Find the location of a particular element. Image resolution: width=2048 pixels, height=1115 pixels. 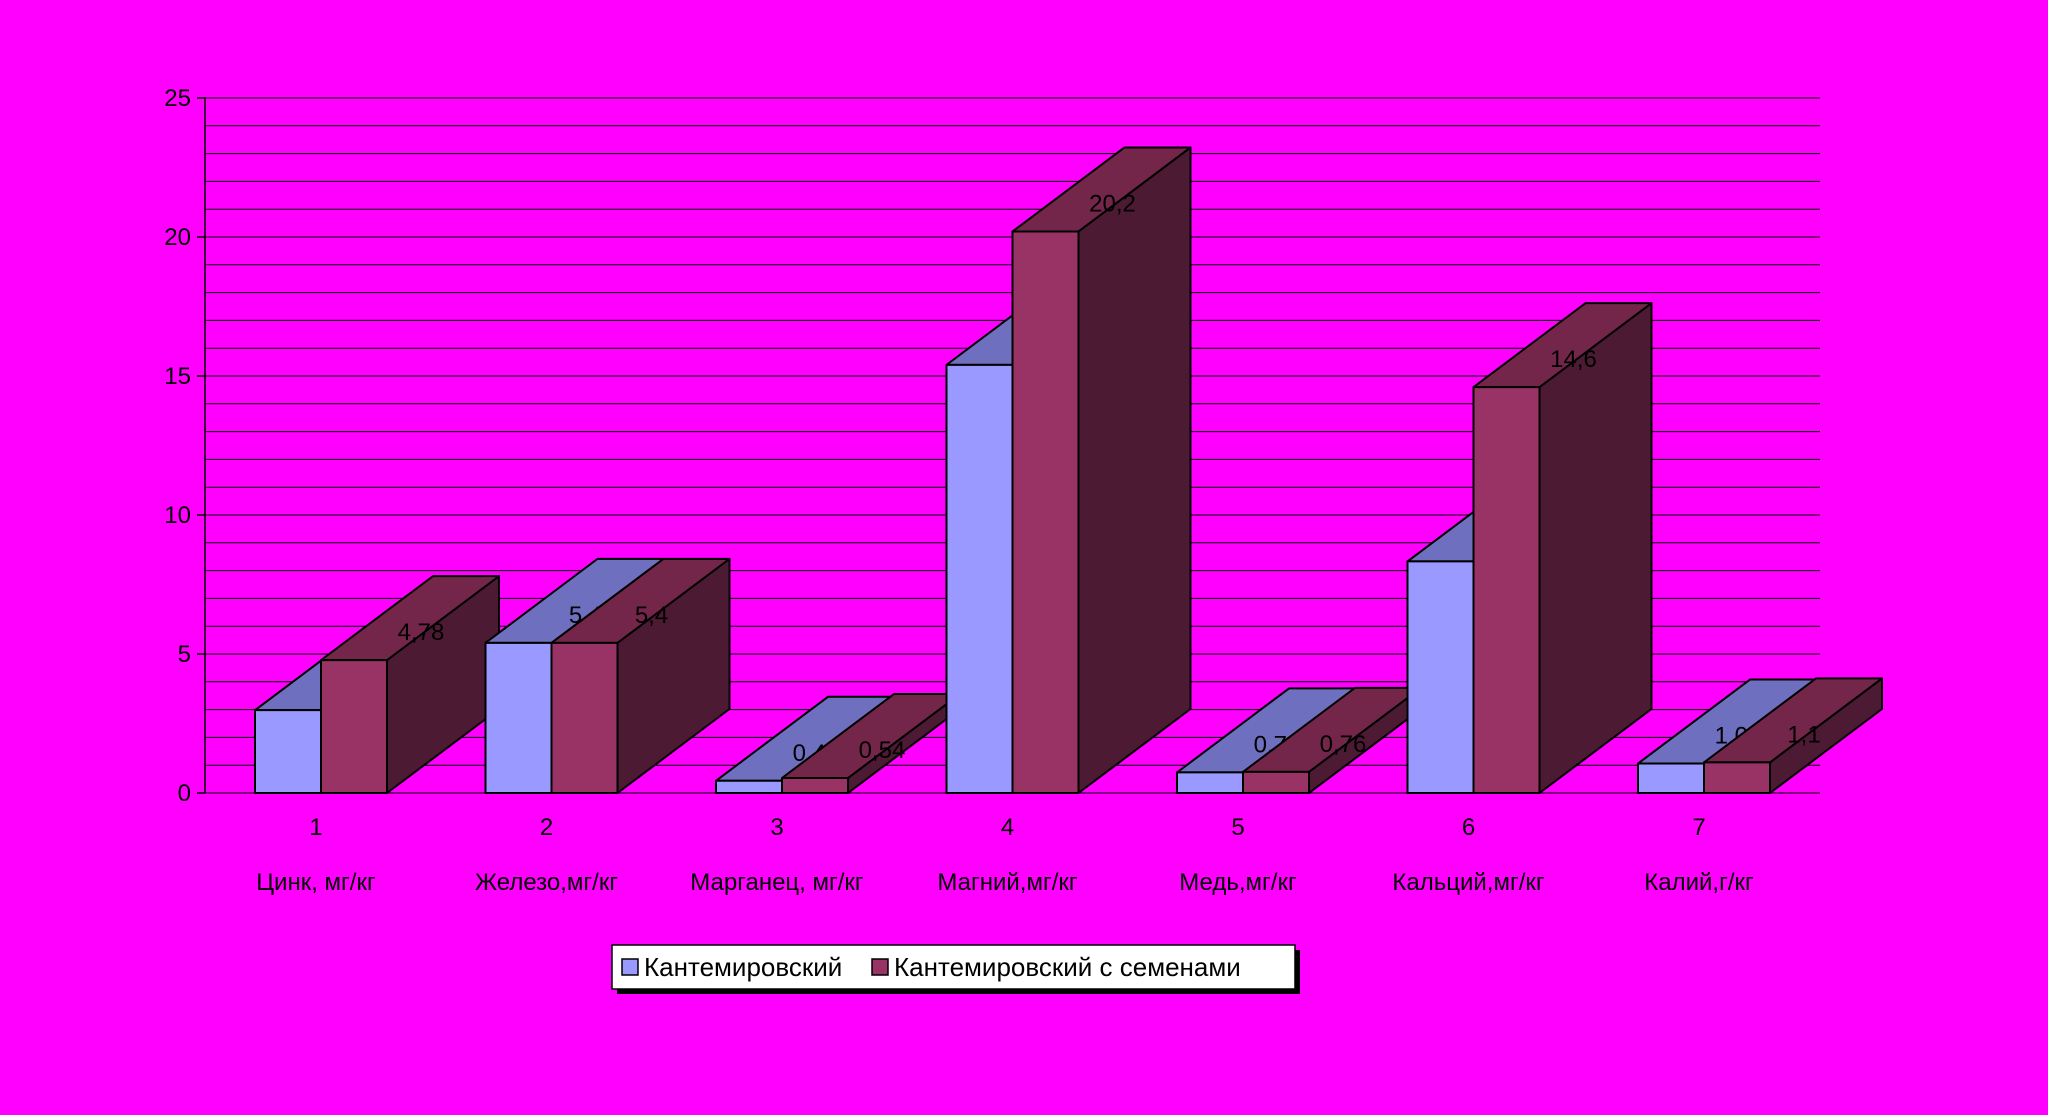

data-label: 0,76 is located at coordinates (1343, 744).